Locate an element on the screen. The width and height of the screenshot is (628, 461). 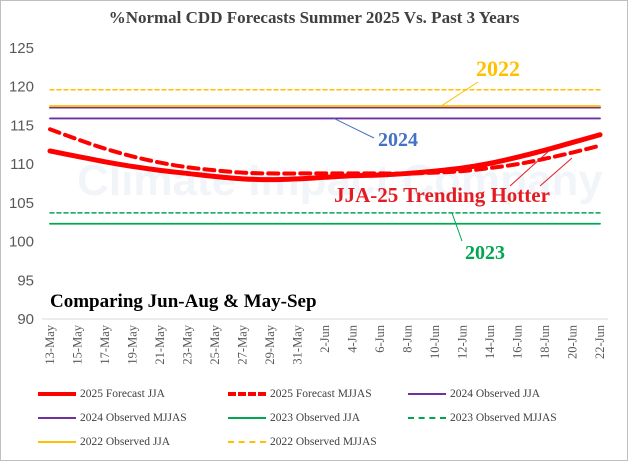
y-tick-label: 105 is located at coordinates (21, 203).